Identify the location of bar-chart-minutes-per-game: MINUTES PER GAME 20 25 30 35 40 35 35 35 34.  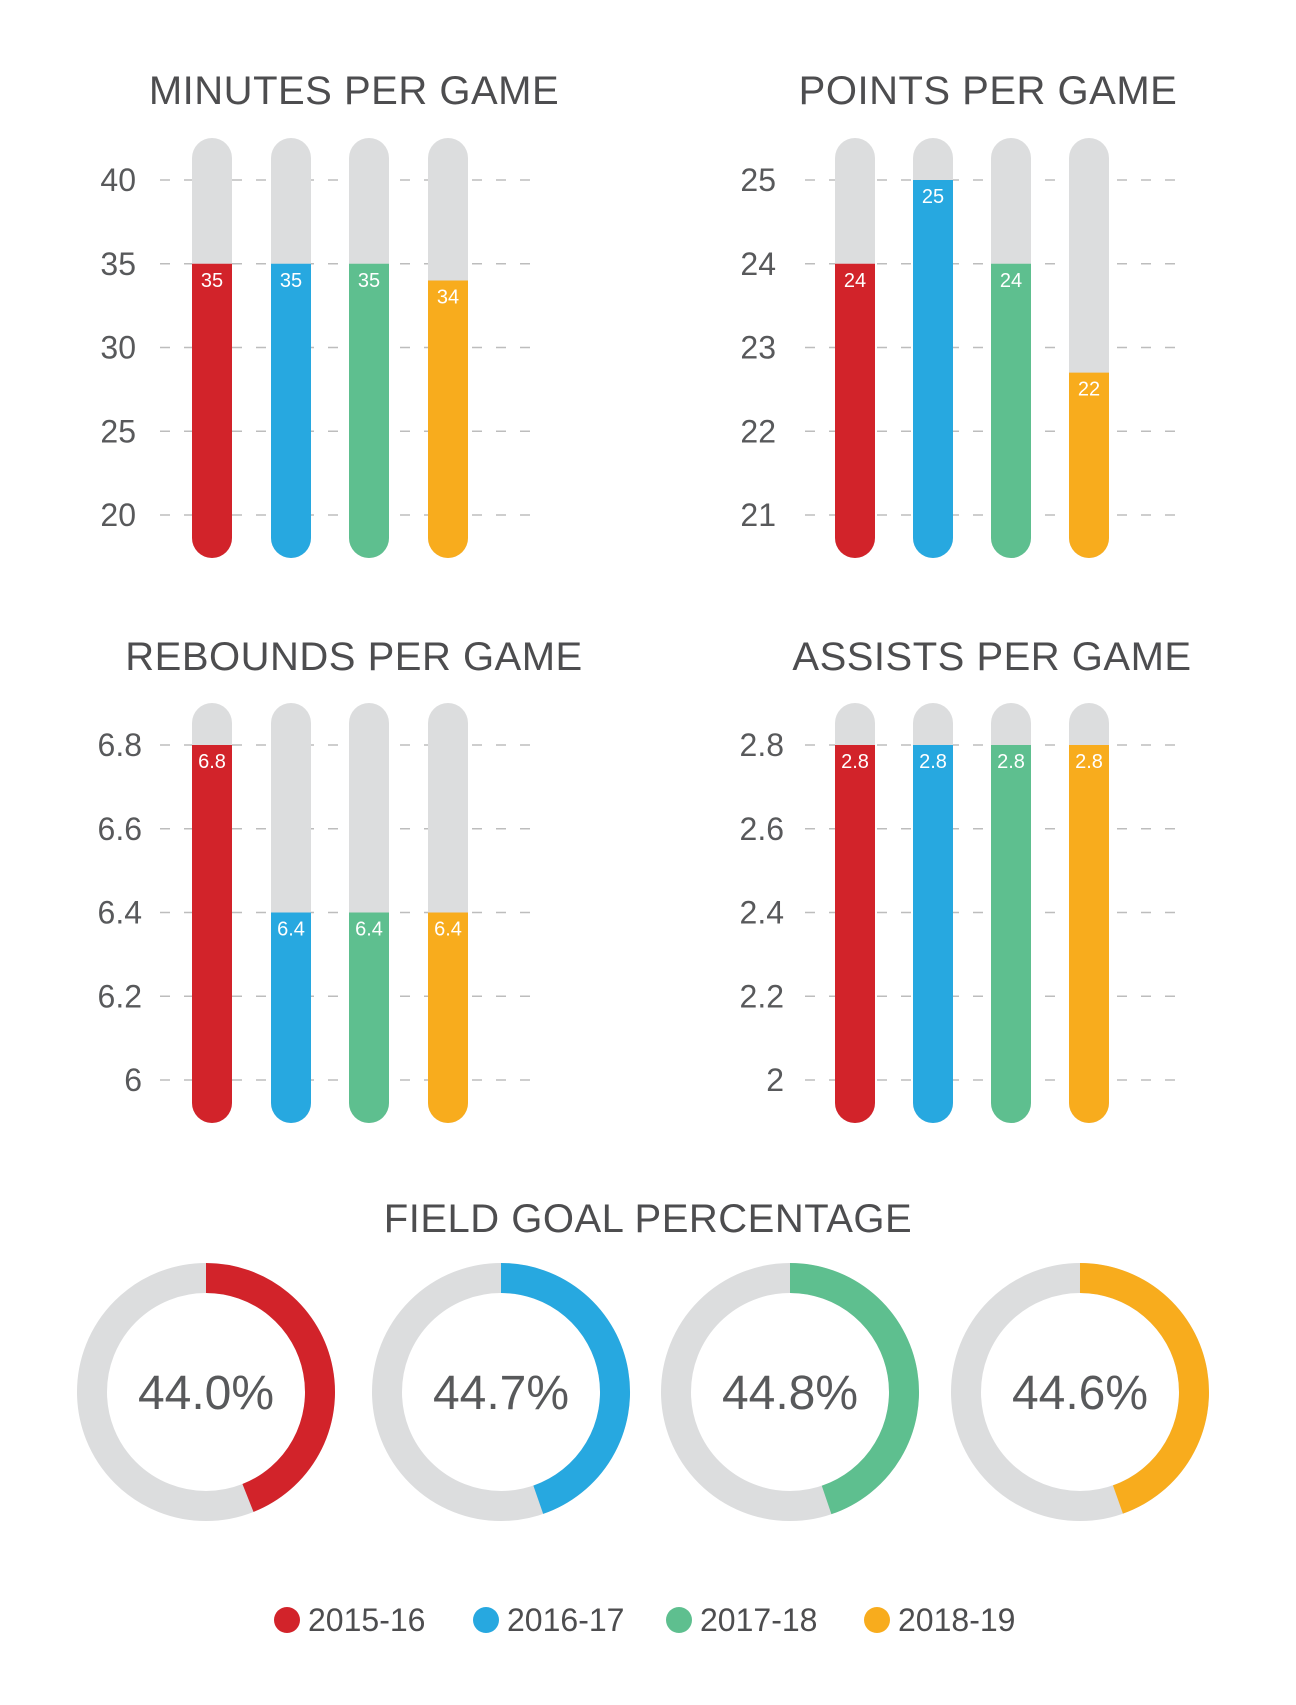
(329, 313).